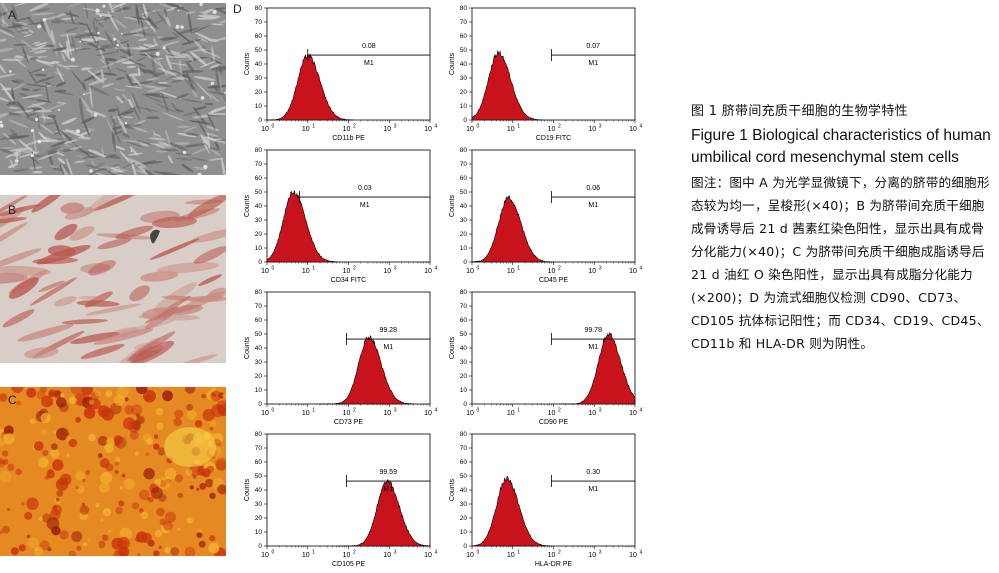 The height and width of the screenshot is (573, 999). Describe the element at coordinates (388, 330) in the screenshot. I see `gate-percent: 99.28` at that location.